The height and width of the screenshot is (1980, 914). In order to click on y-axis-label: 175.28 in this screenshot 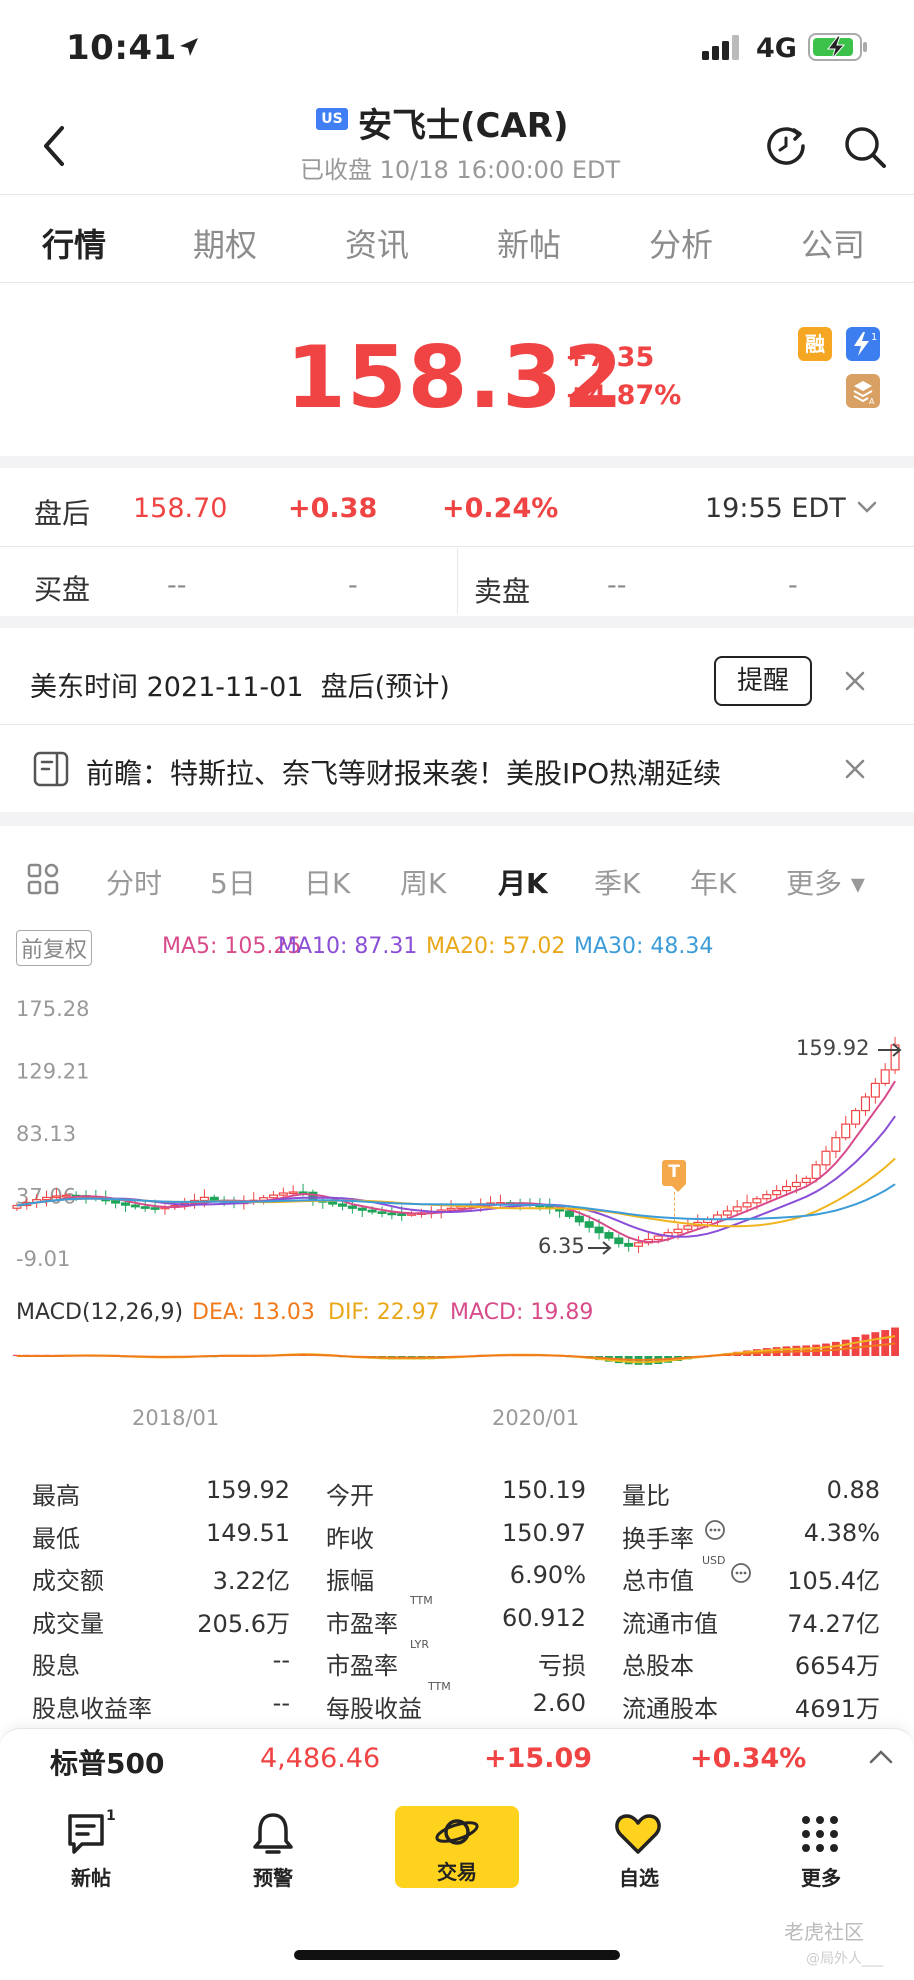, I will do `click(52, 1009)`.